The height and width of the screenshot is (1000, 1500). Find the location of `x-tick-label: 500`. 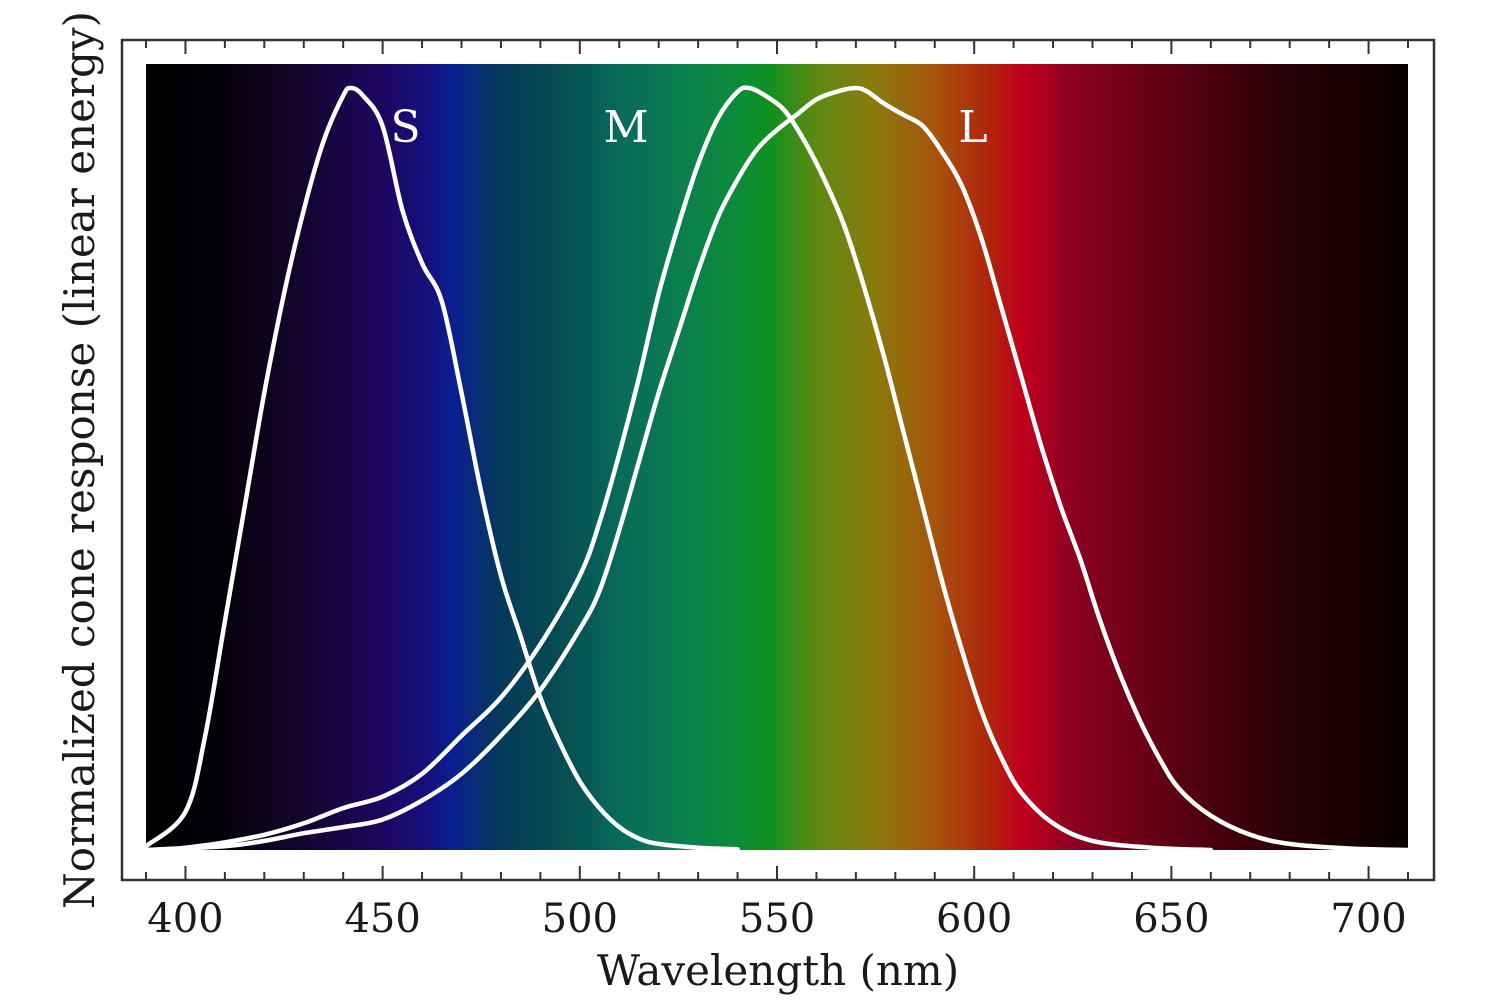

x-tick-label: 500 is located at coordinates (580, 919).